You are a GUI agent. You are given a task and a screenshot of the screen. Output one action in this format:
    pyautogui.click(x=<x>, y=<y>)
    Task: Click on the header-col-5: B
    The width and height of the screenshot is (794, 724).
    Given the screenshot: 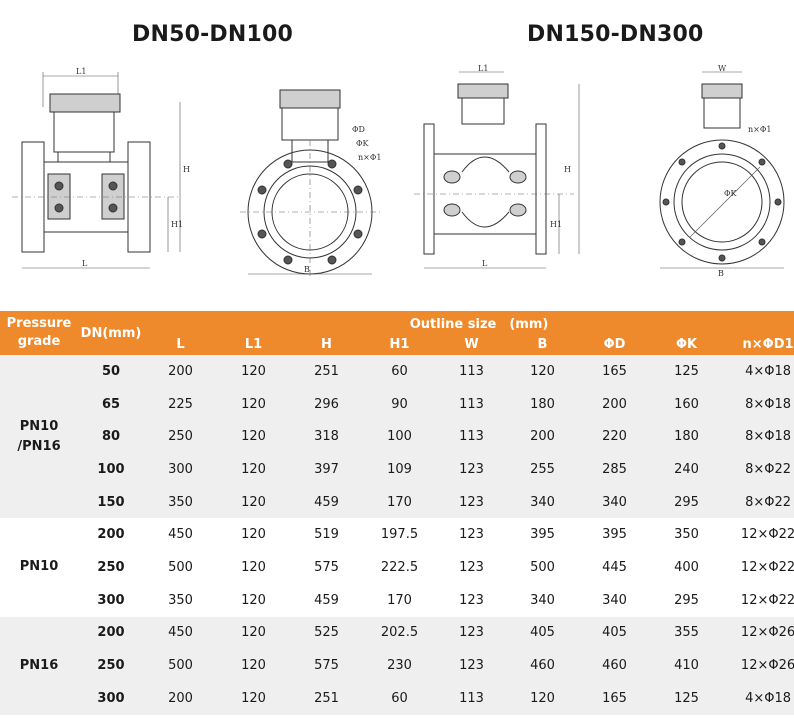 What is the action you would take?
    pyautogui.click(x=542, y=344)
    